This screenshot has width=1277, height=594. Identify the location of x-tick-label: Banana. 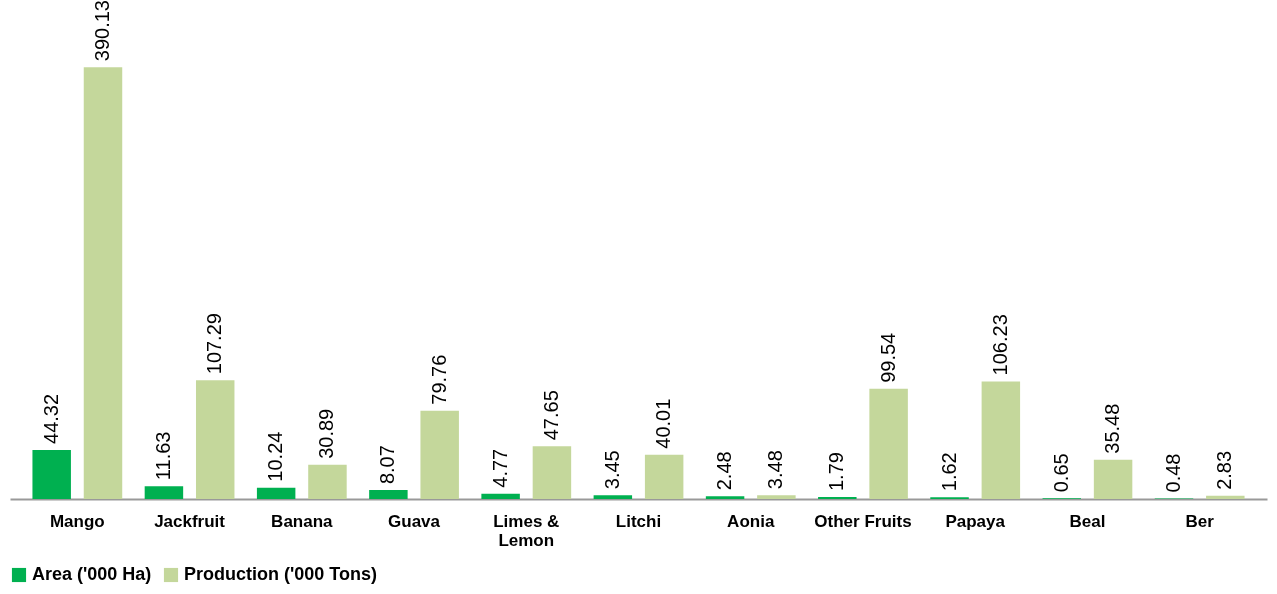
(302, 521).